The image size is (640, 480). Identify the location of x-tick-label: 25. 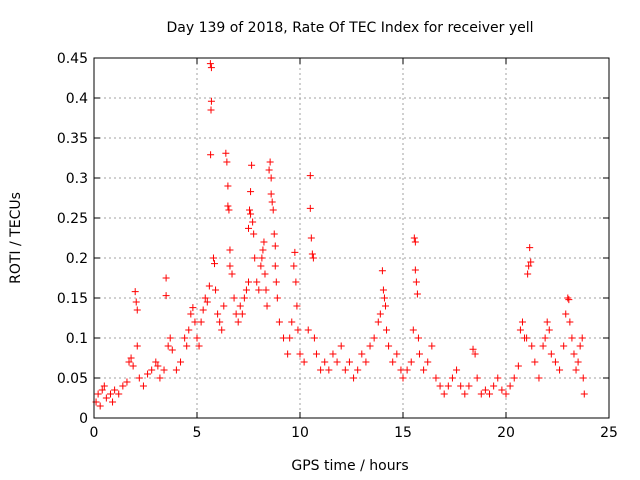
(609, 433).